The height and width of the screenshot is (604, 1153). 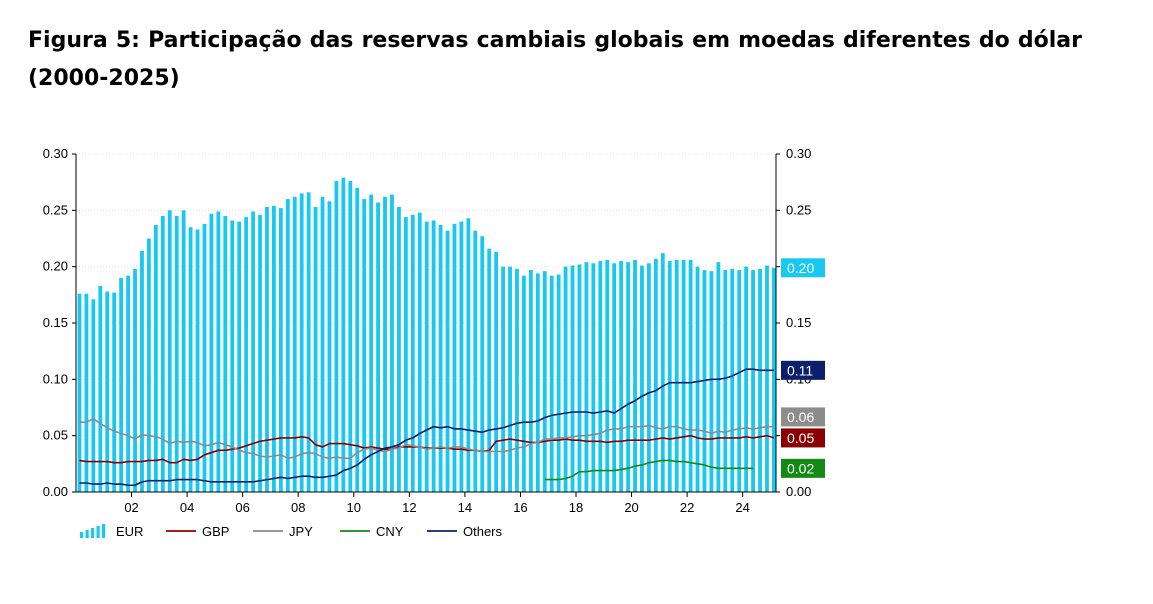 I want to click on x-tick-label: 04, so click(x=187, y=507).